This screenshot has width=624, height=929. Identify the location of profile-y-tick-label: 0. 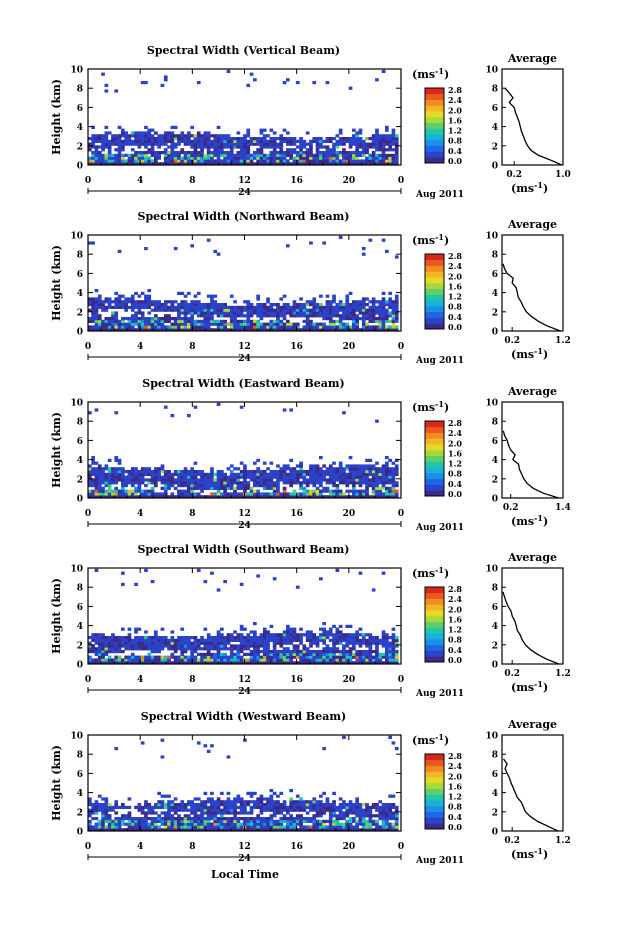
(495, 167).